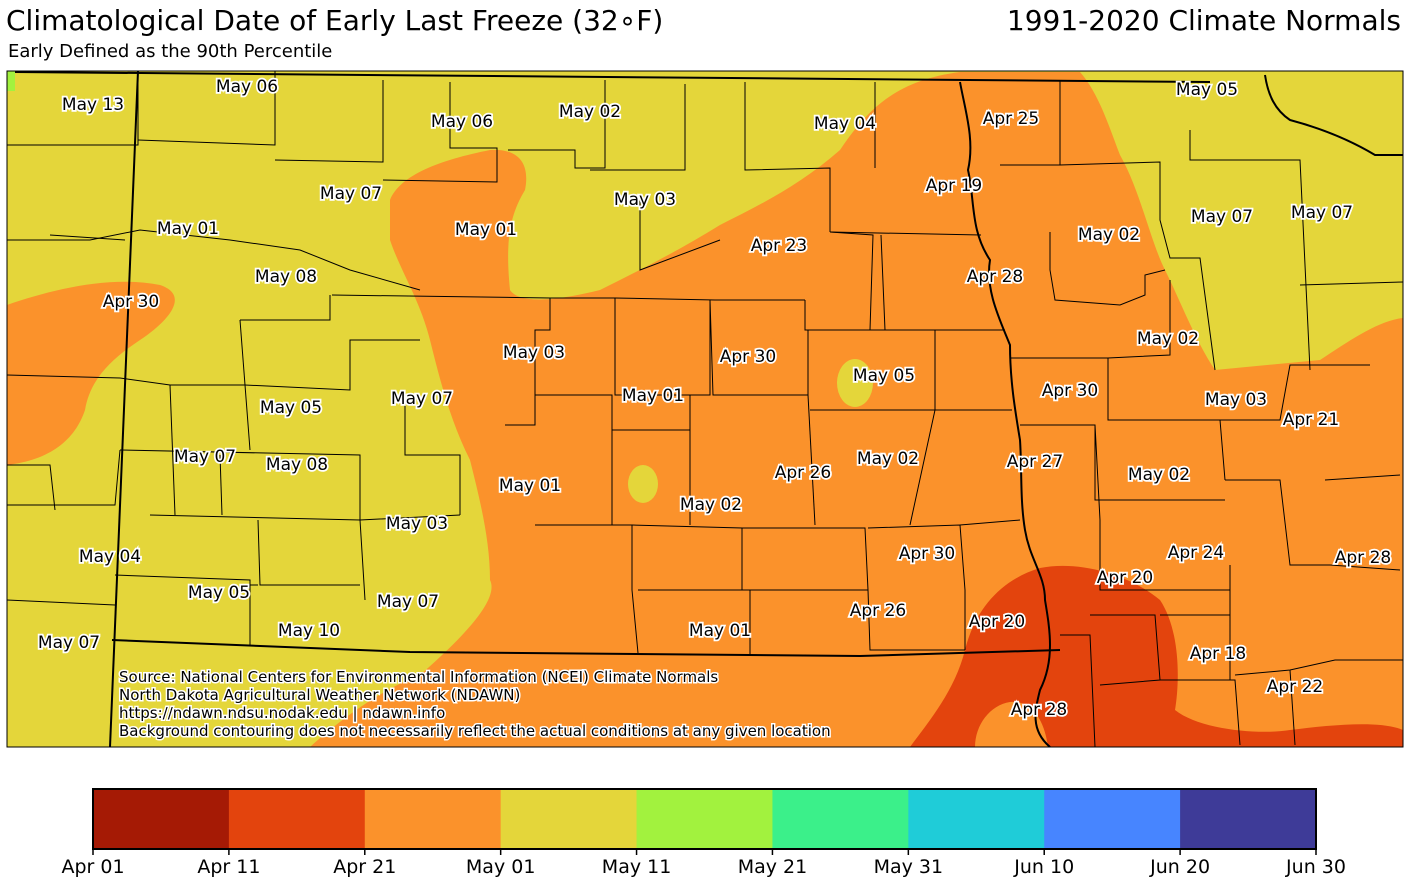 The height and width of the screenshot is (886, 1409). Describe the element at coordinates (1011, 119) in the screenshot. I see `station-freeze-date-label: Apr 25` at that location.